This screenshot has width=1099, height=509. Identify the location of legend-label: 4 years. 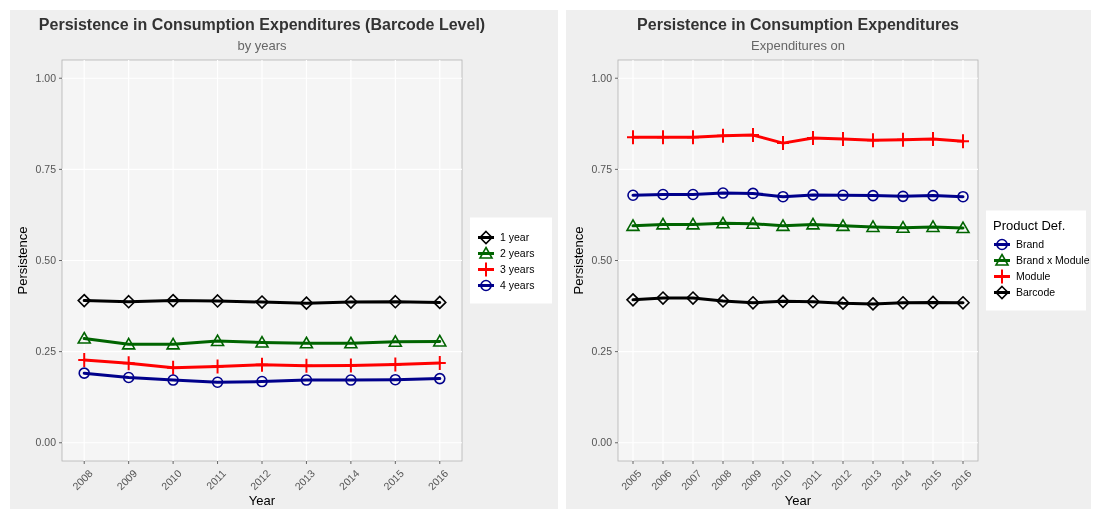
(517, 285).